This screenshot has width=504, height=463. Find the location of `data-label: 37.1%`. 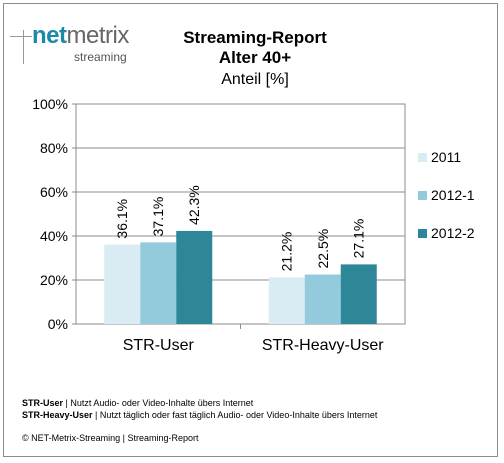

data-label: 37.1% is located at coordinates (158, 217).